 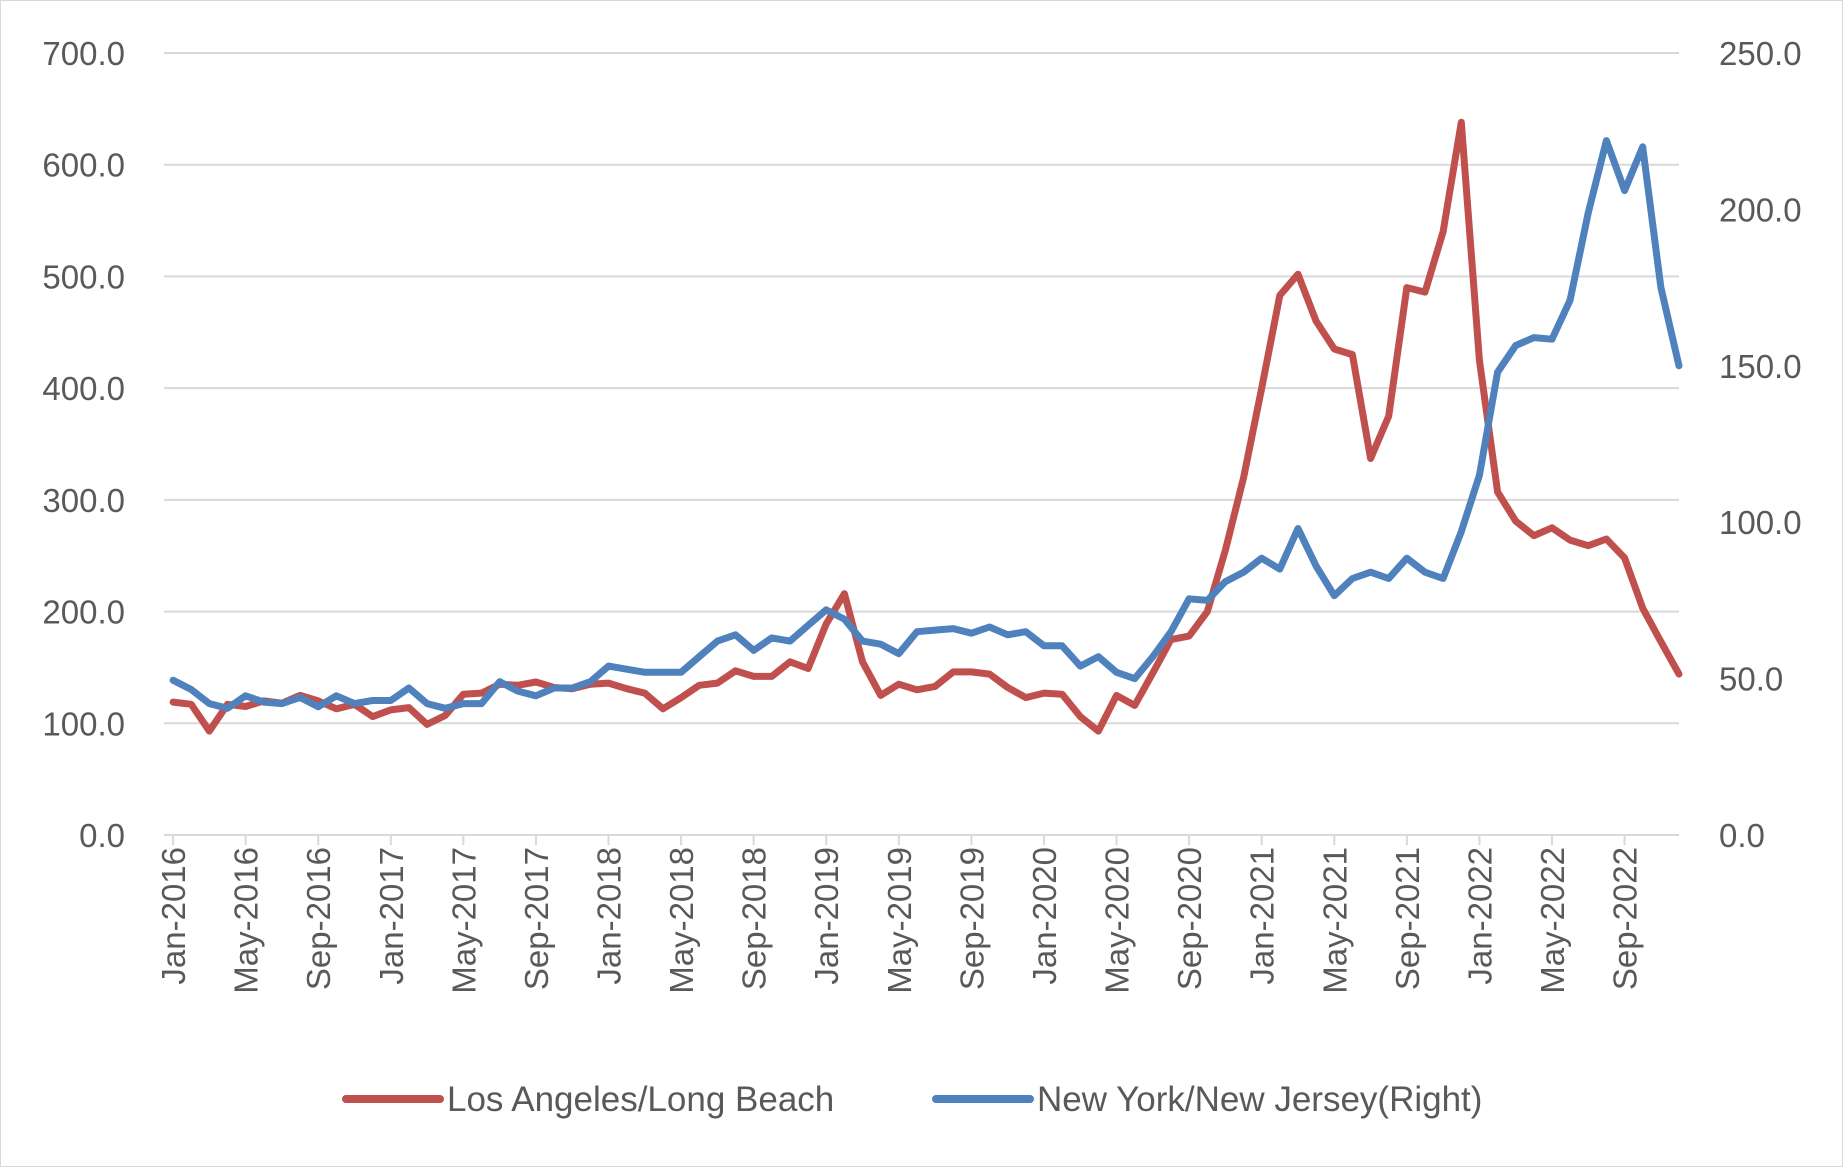 What do you see at coordinates (1262, 916) in the screenshot?
I see `x-tick-label: Jan-2021` at bounding box center [1262, 916].